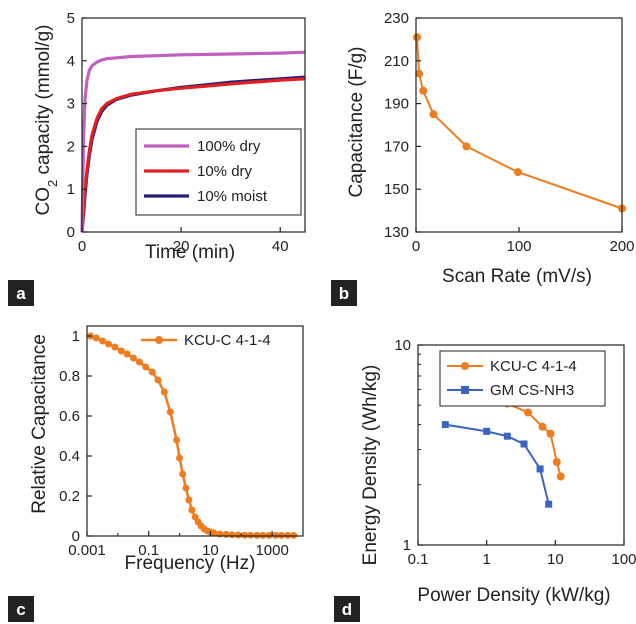  I want to click on panel-d-x-axis-label: Power Density (kW/kg), so click(513, 595).